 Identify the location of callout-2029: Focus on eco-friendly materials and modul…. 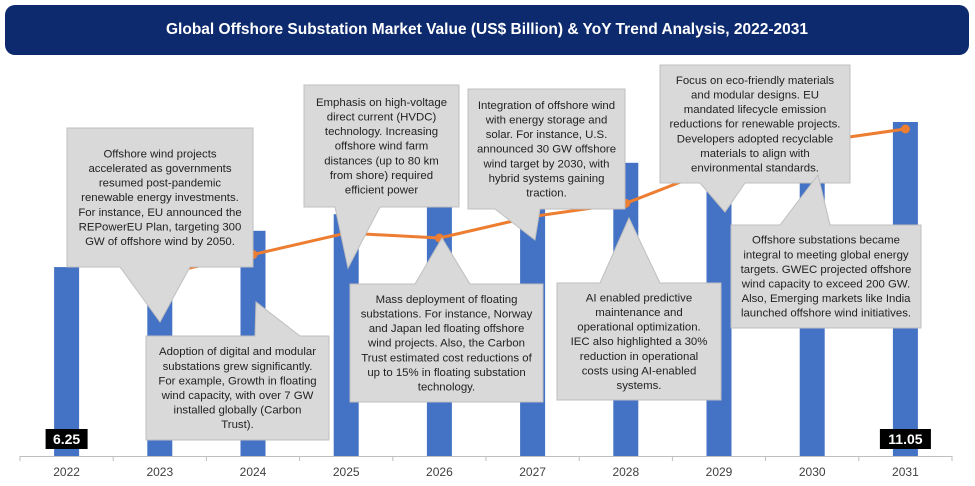
(755, 138).